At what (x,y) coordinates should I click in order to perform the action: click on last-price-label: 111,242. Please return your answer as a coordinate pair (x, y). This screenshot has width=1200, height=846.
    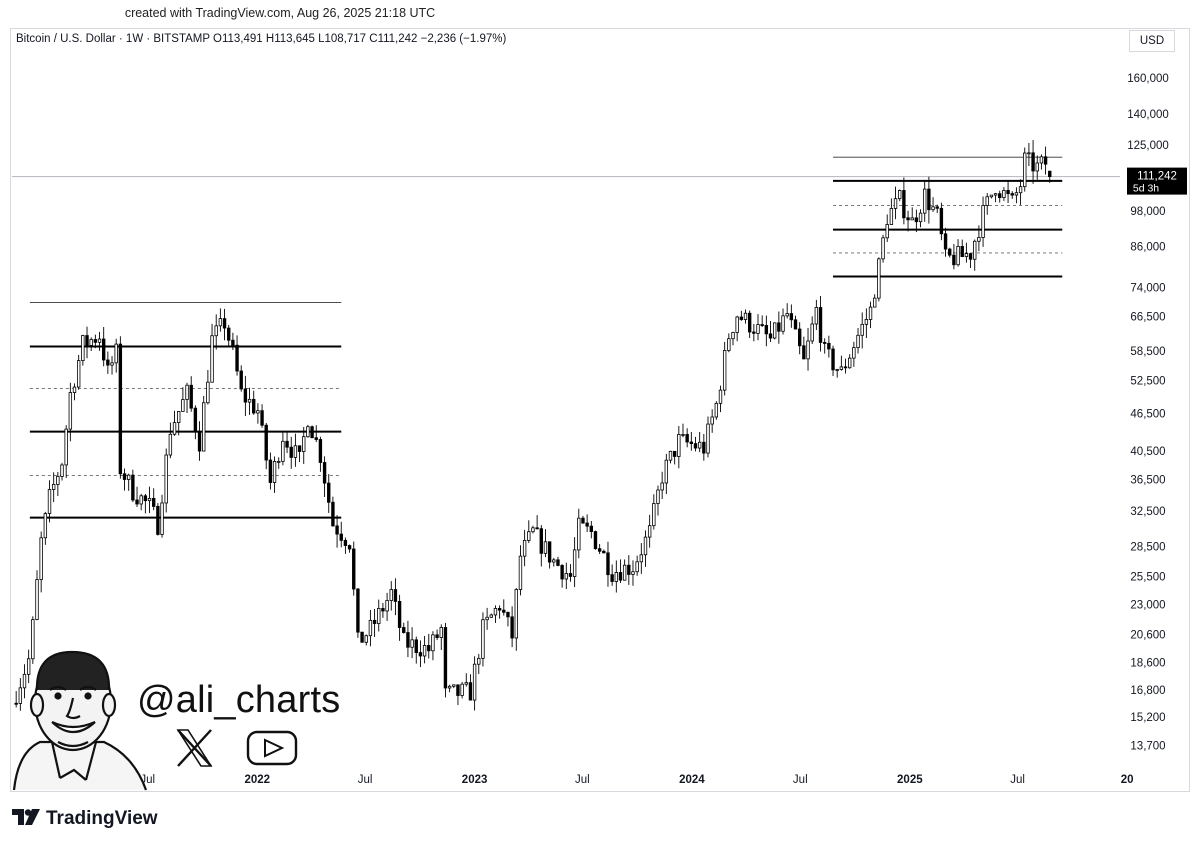
    Looking at the image, I should click on (1157, 177).